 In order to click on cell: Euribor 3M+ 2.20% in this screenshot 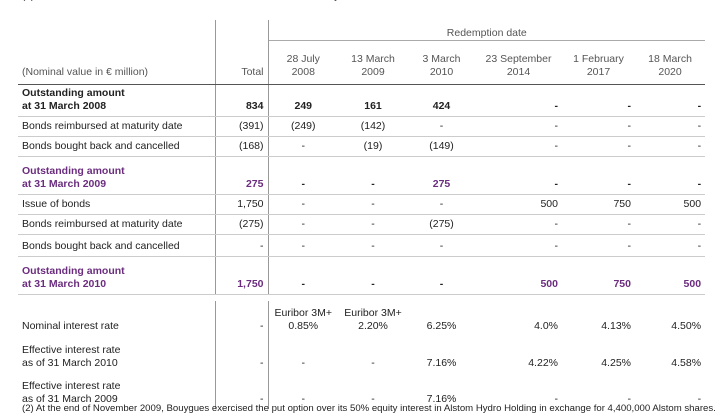, I will do `click(373, 319)`.